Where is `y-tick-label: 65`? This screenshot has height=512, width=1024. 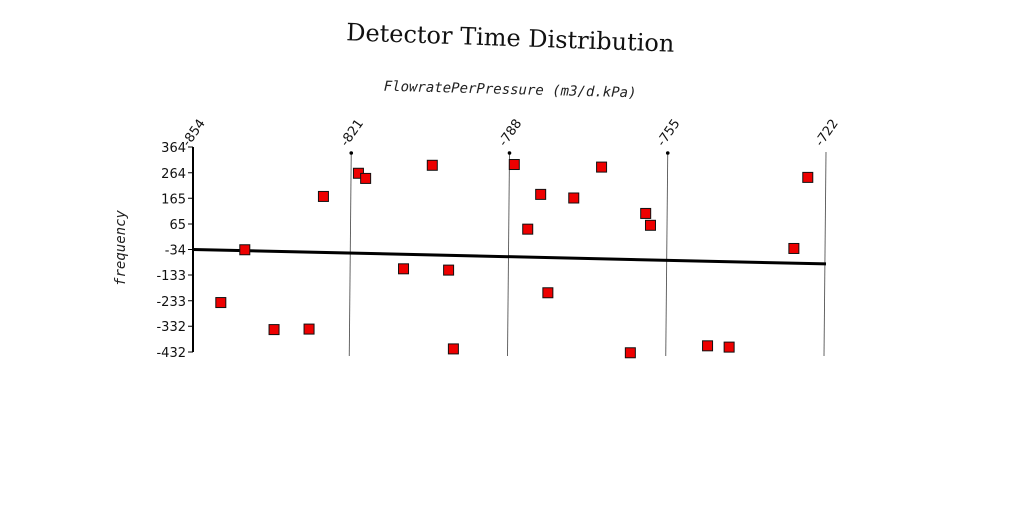
y-tick-label: 65 is located at coordinates (177, 225).